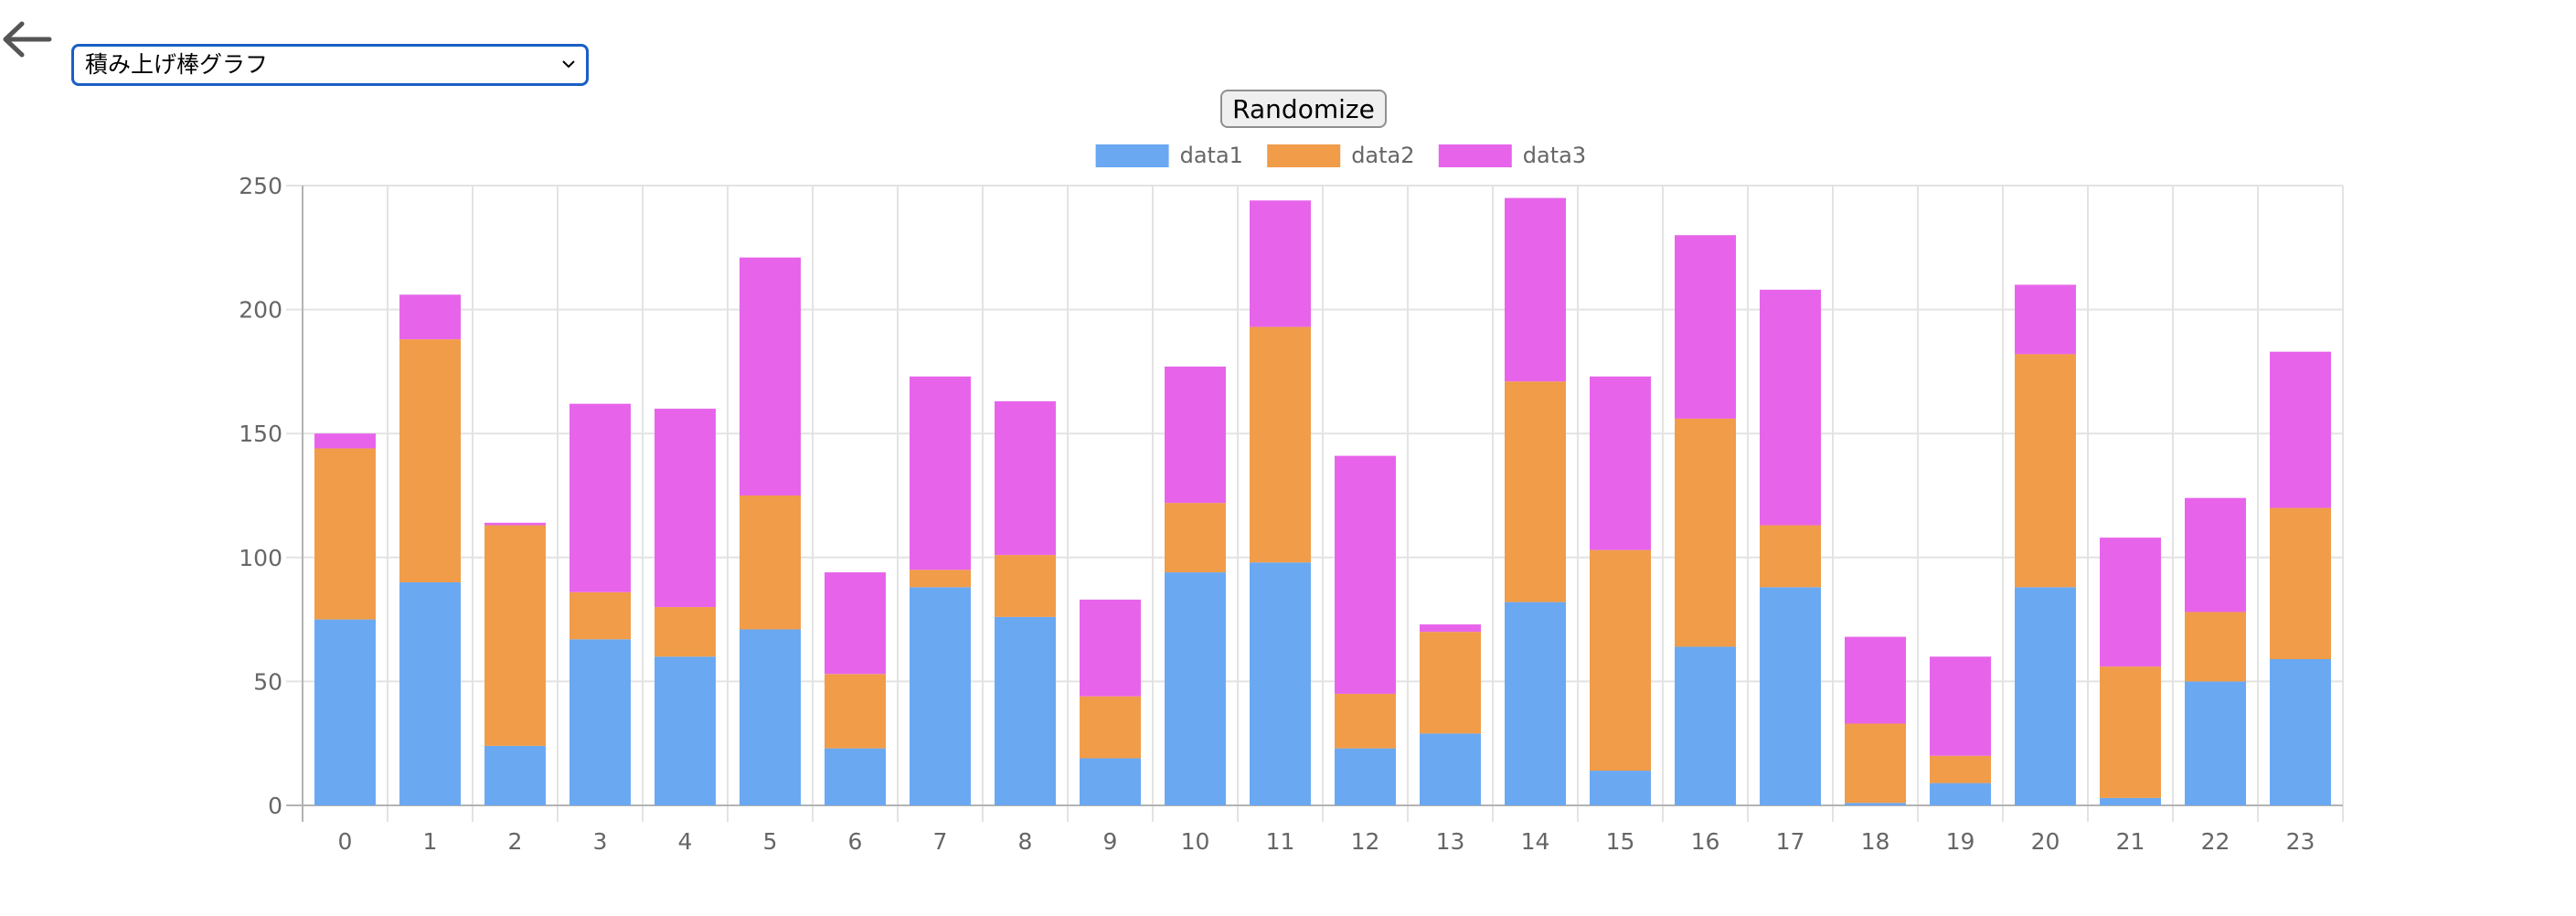 The image size is (2576, 916). Describe the element at coordinates (1705, 841) in the screenshot. I see `x-tick-label: 16` at that location.